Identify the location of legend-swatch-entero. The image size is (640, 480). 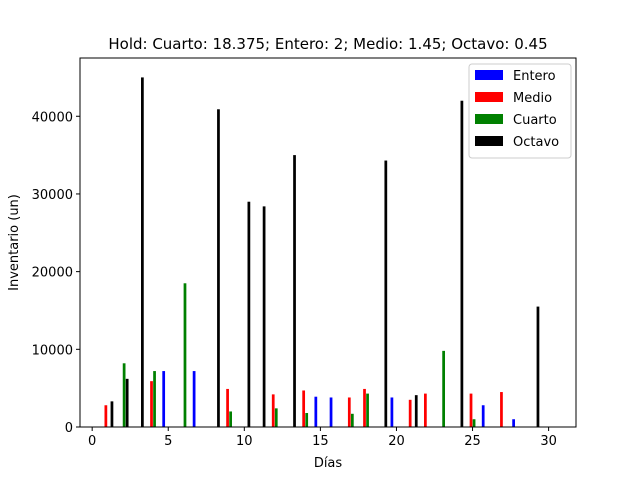
(489, 75).